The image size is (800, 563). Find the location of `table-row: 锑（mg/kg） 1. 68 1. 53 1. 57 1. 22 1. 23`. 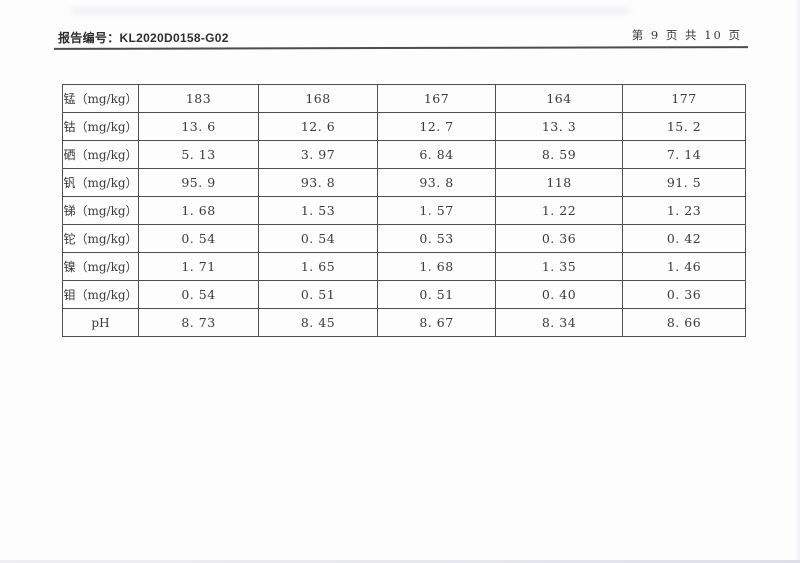

table-row: 锑（mg/kg） 1. 68 1. 53 1. 57 1. 22 1. 23 is located at coordinates (404, 210).